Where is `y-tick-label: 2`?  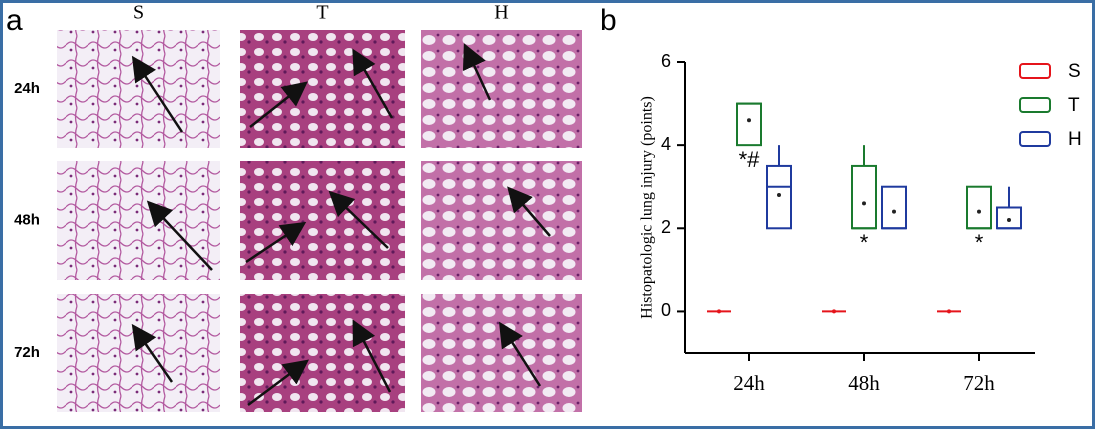
y-tick-label: 2 is located at coordinates (666, 227).